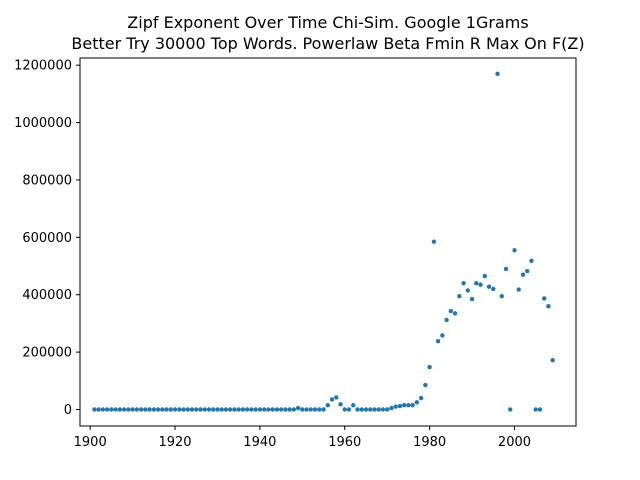 The width and height of the screenshot is (640, 480). Describe the element at coordinates (259, 442) in the screenshot. I see `x-tick-label: 1940` at that location.